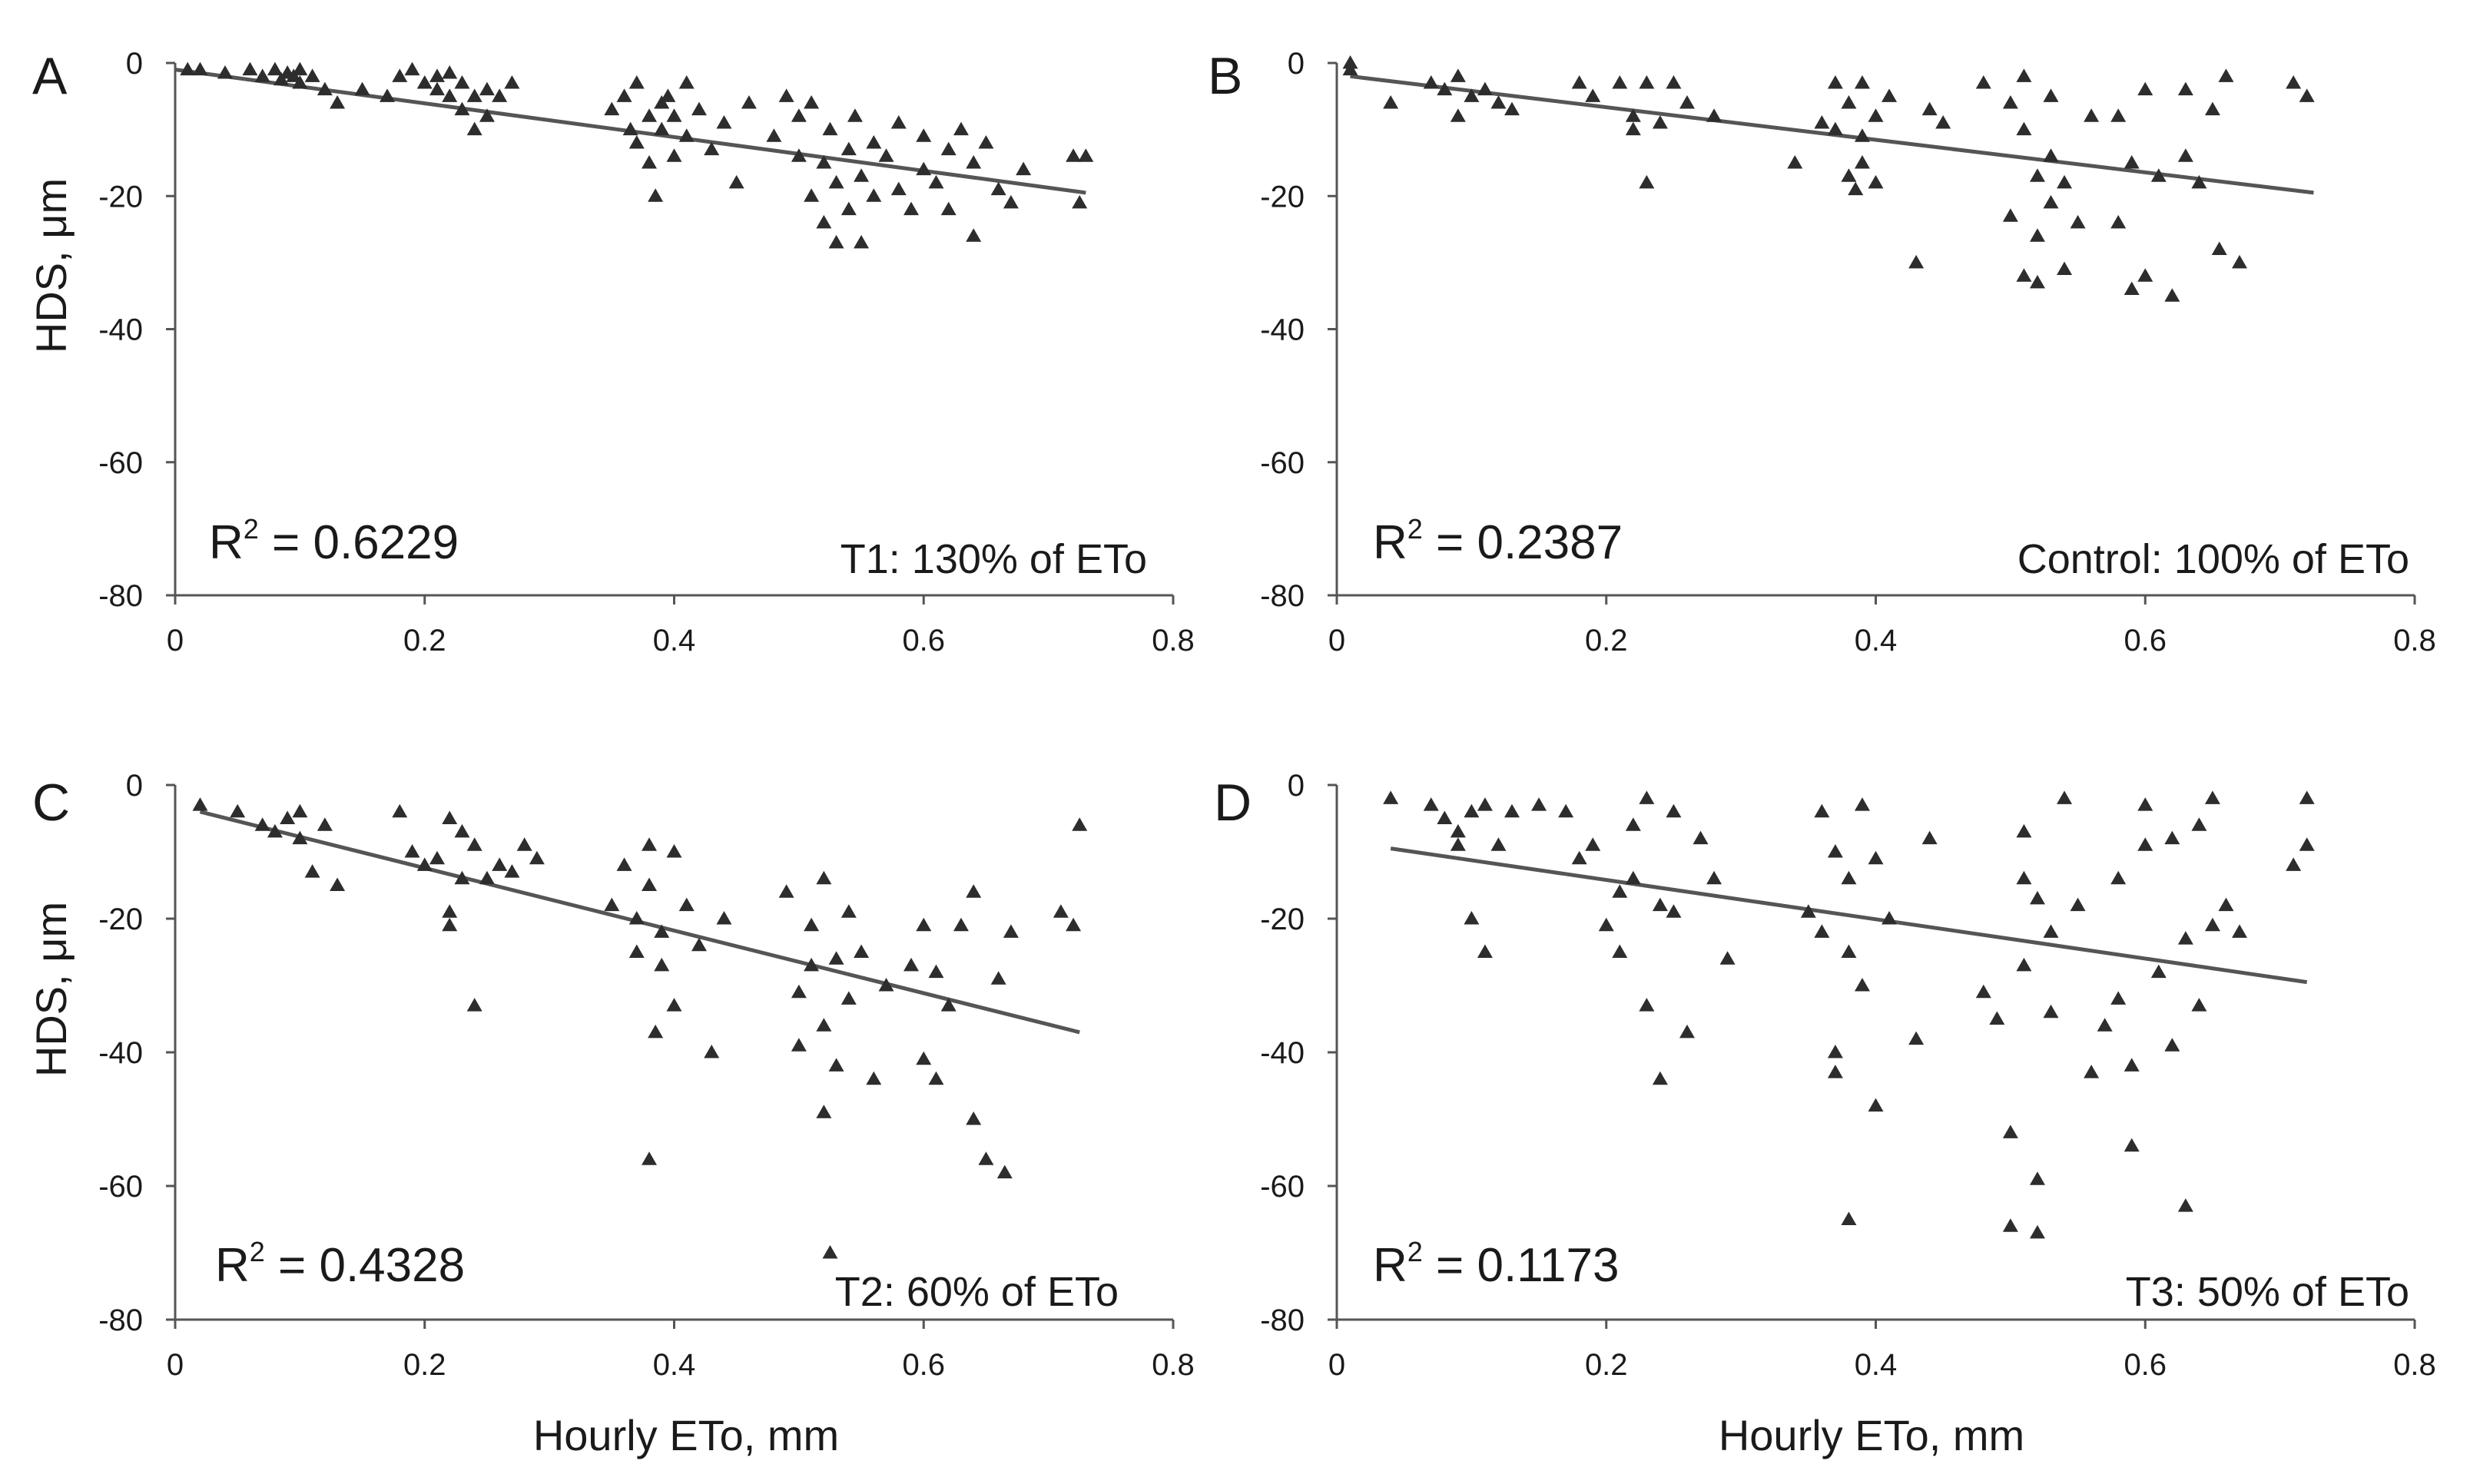 This screenshot has width=2480, height=1484. Describe the element at coordinates (2213, 559) in the screenshot. I see `panel-b-treatment-label: Control: 100% of ETo` at that location.